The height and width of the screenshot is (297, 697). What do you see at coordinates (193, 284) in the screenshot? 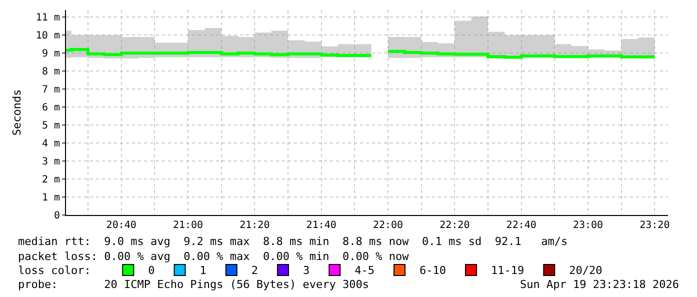
I see `text: probe: 20 ICMP Echo Pings (56 Bytes) every 300s` at bounding box center [193, 284].